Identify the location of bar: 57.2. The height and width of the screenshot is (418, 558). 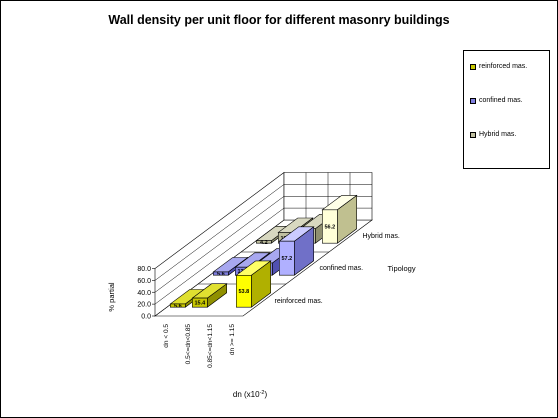
(296, 251).